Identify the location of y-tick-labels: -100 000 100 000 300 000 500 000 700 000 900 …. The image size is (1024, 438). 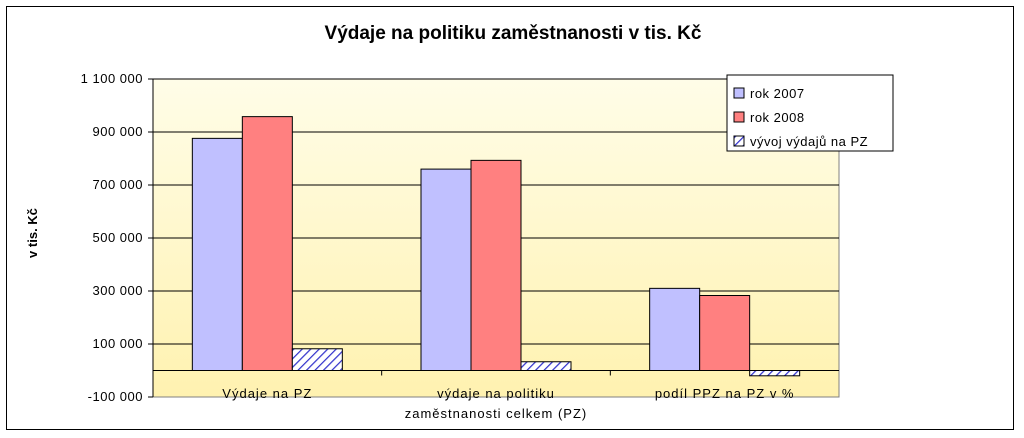
(112, 237).